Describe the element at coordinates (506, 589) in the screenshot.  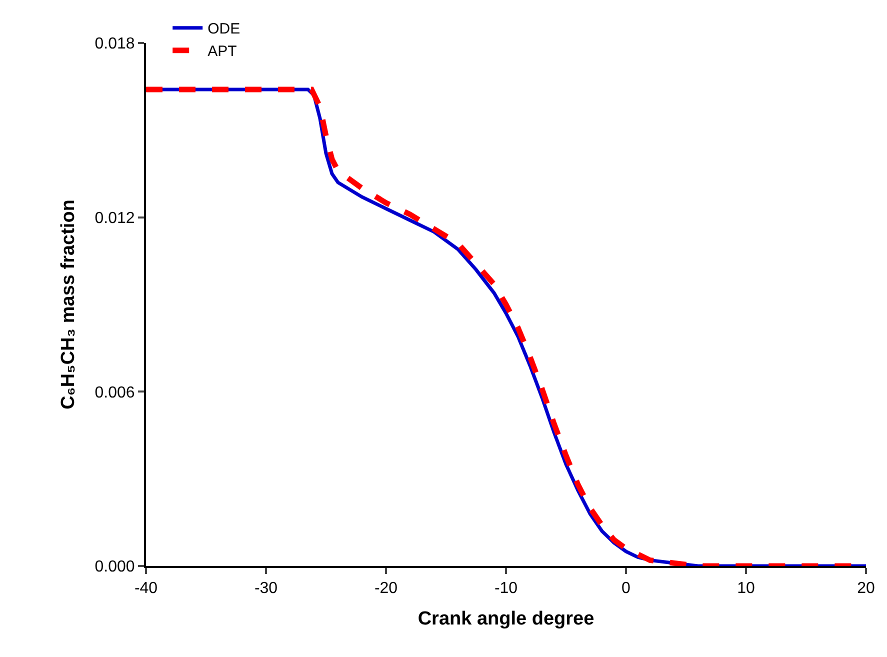
I see `x-tick-label: -10` at that location.